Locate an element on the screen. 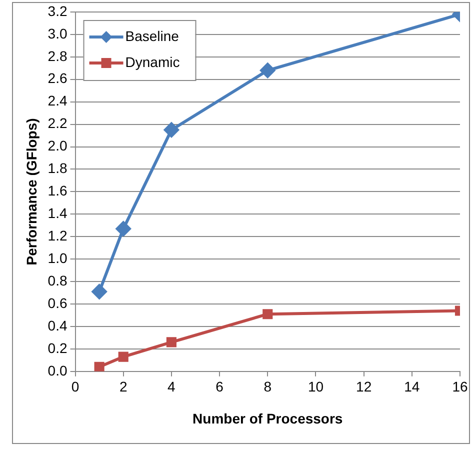 The width and height of the screenshot is (474, 452). x-tick-label: 16 is located at coordinates (460, 386).